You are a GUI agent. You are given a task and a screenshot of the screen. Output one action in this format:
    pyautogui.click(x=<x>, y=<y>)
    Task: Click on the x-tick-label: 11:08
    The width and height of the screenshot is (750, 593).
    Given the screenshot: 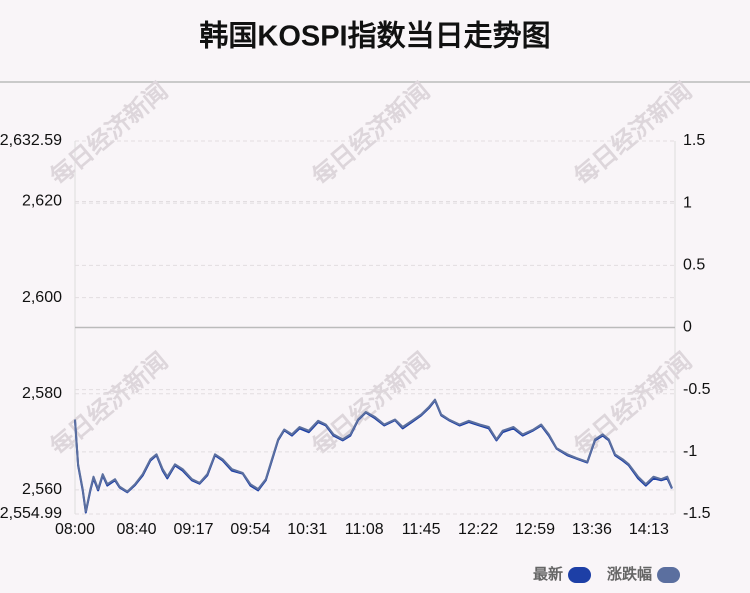 What is the action you would take?
    pyautogui.click(x=364, y=529)
    